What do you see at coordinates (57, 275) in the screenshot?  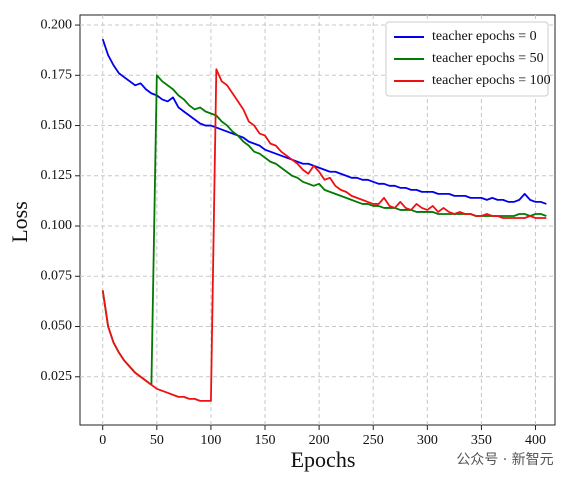 I see `y-tick-label: 0.075` at bounding box center [57, 275].